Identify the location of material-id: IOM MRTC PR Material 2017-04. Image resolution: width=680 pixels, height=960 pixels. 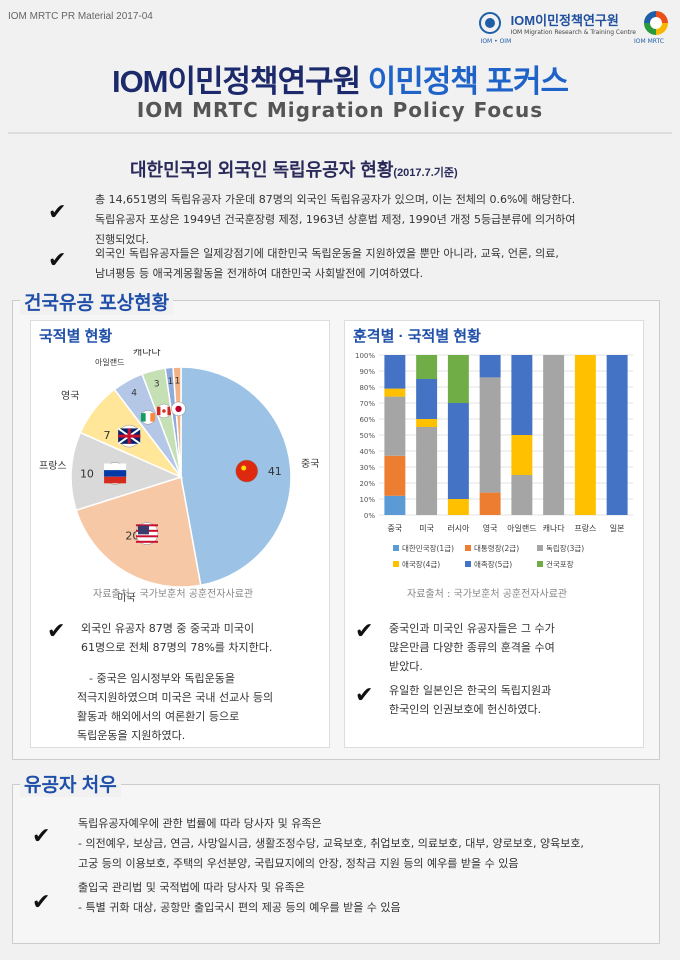
(80, 16).